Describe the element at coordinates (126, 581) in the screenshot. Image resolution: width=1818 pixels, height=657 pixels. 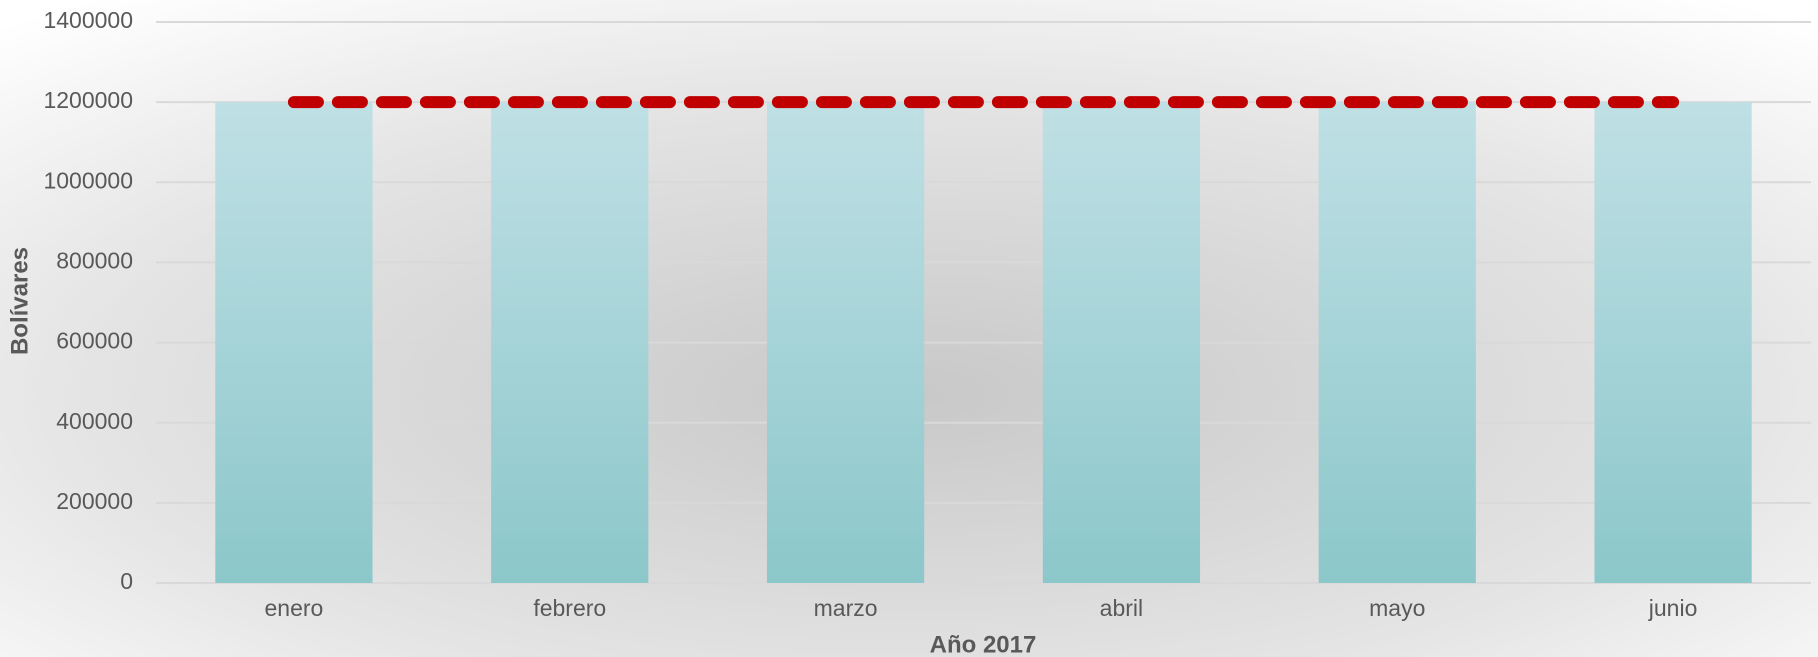
I see `y-tick-label: 0` at that location.